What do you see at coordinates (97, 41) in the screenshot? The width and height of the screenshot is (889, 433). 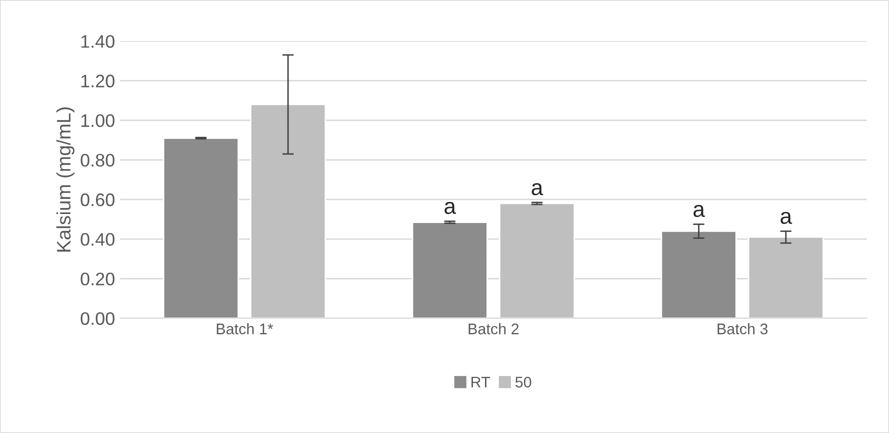 I see `y-tick-label: 1.40` at bounding box center [97, 41].